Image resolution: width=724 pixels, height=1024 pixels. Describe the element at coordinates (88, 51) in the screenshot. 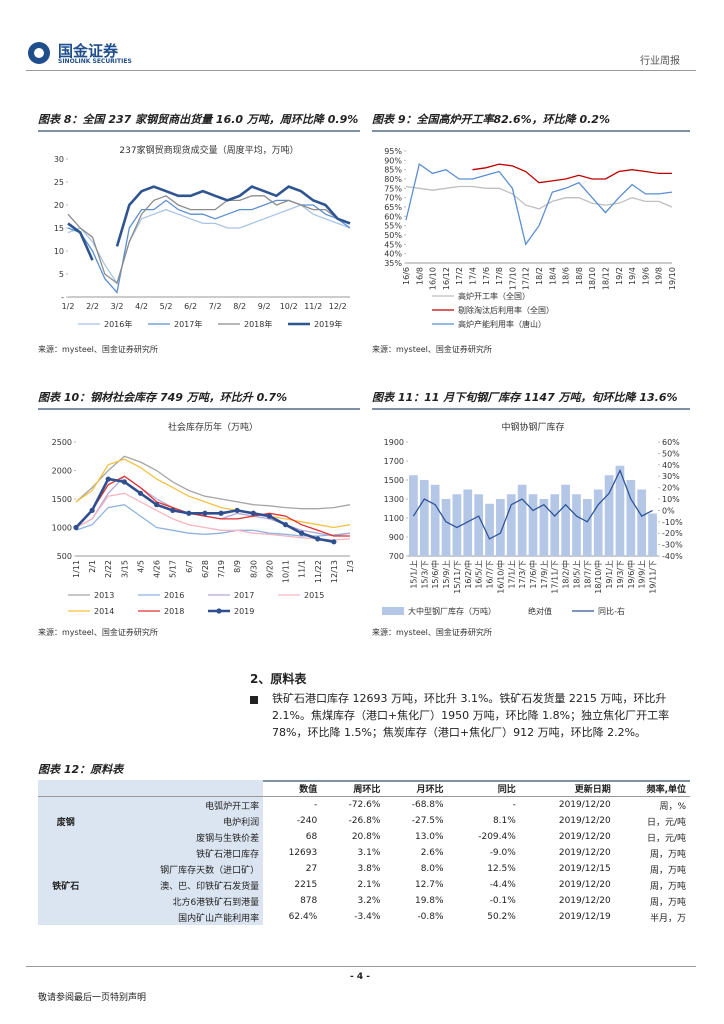

I see `brand: 国金证券` at that location.